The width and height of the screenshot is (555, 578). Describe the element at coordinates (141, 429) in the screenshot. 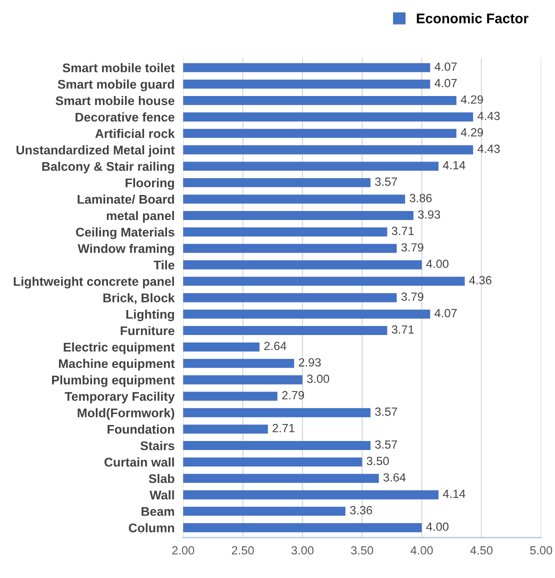

I see `y-tick-label: Foundation` at that location.